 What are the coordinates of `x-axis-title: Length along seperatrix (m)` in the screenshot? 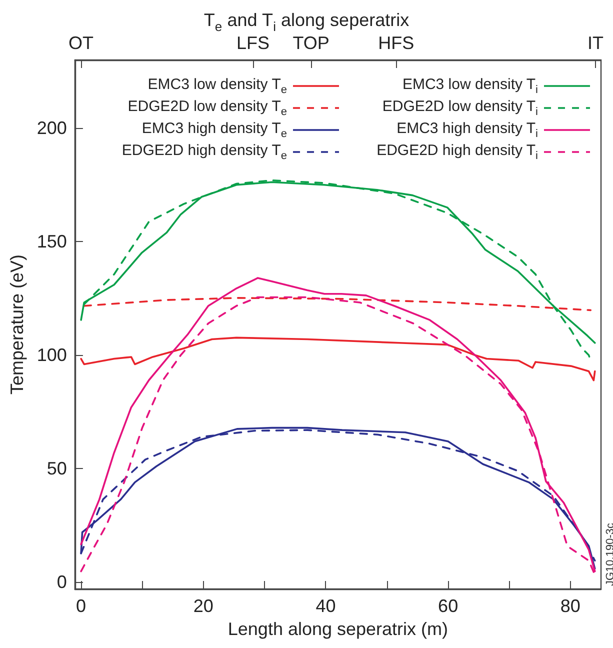 It's located at (338, 628).